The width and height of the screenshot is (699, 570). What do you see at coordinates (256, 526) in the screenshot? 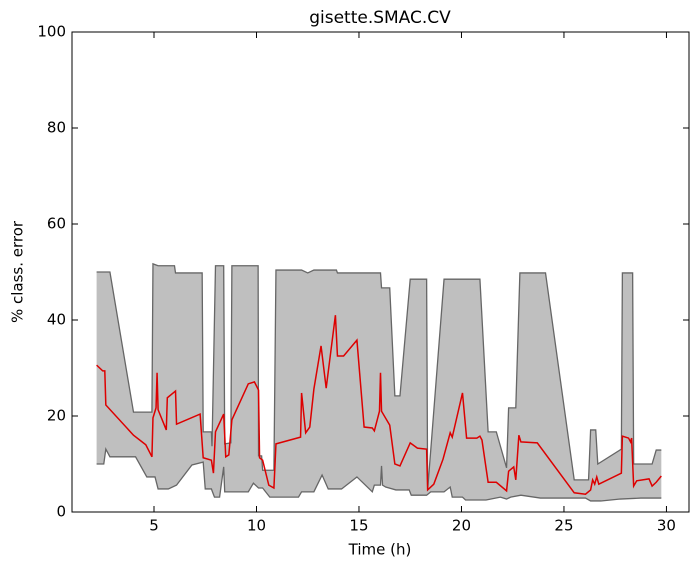
I see `x-tick-label: 10` at bounding box center [256, 526].